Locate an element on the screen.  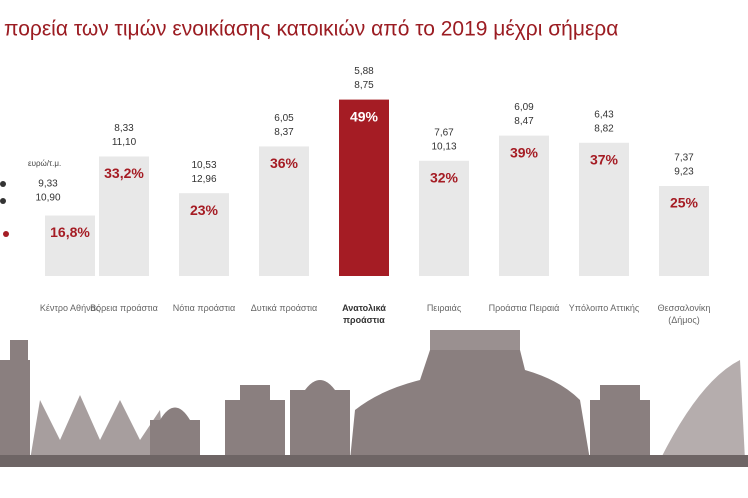
change-label: 25% is located at coordinates (684, 203).